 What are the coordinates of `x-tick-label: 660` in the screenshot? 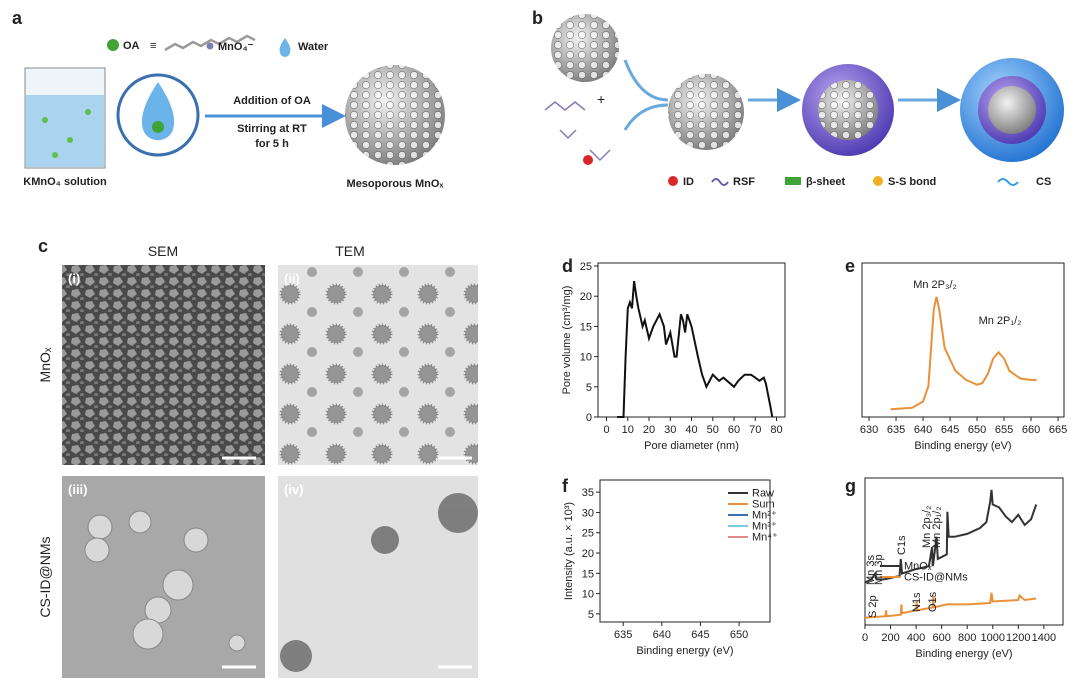 It's located at (1031, 430).